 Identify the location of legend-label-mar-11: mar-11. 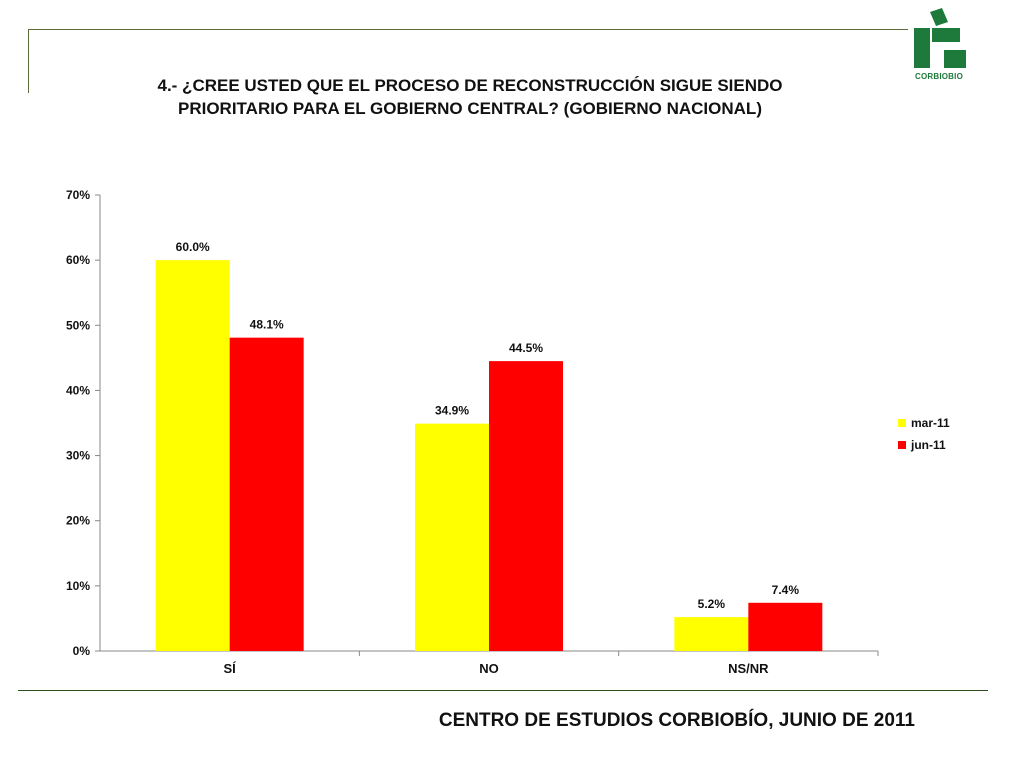
(930, 423).